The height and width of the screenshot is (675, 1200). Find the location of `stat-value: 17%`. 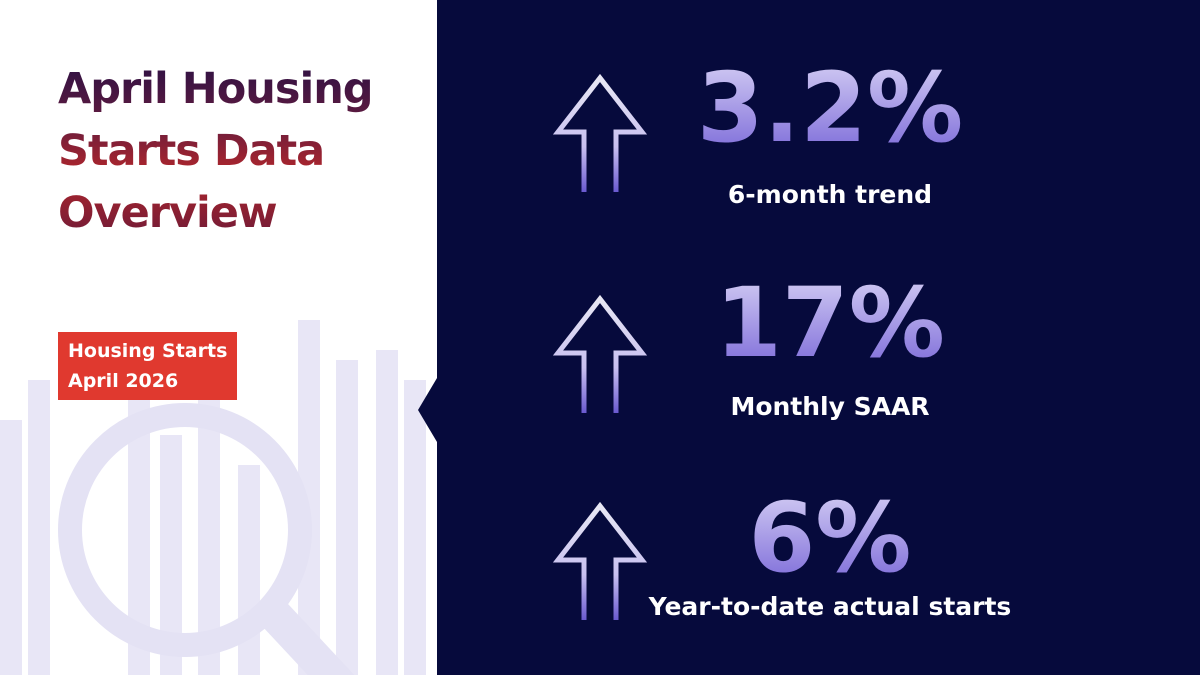

stat-value: 17% is located at coordinates (830, 323).